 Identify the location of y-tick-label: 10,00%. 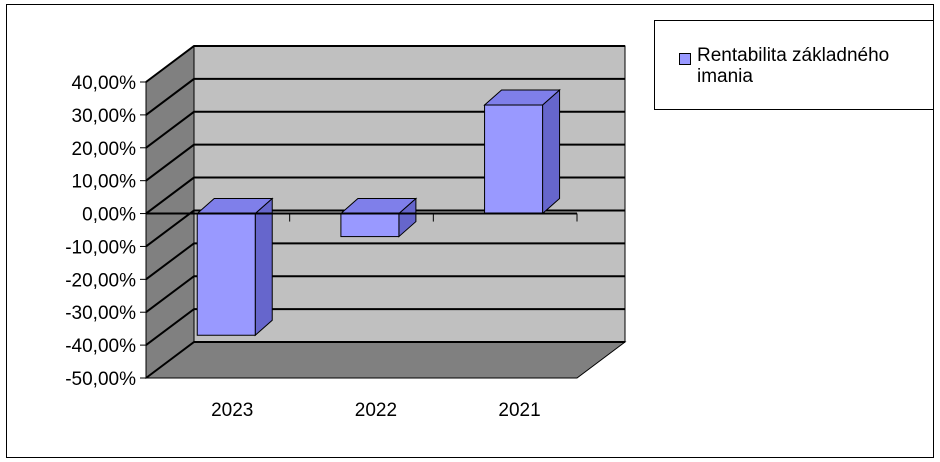
(104, 182).